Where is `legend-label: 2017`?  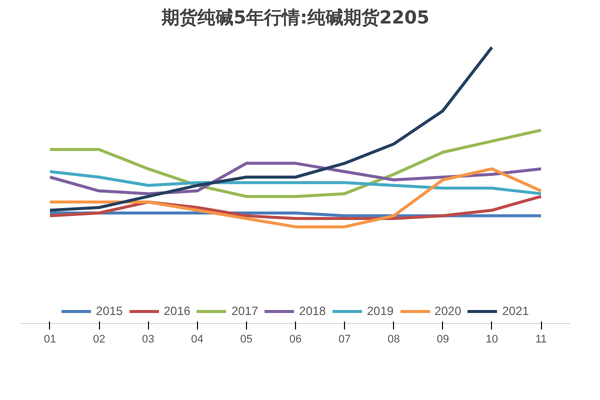
legend-label: 2017 is located at coordinates (244, 311).